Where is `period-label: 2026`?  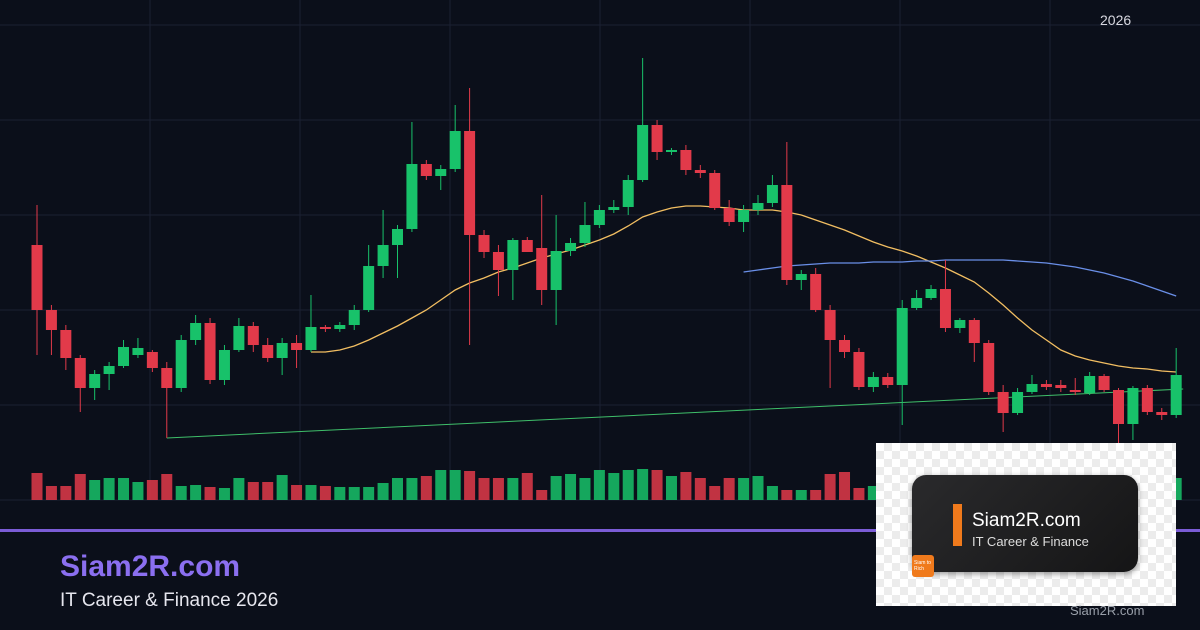
period-label: 2026 is located at coordinates (1116, 20).